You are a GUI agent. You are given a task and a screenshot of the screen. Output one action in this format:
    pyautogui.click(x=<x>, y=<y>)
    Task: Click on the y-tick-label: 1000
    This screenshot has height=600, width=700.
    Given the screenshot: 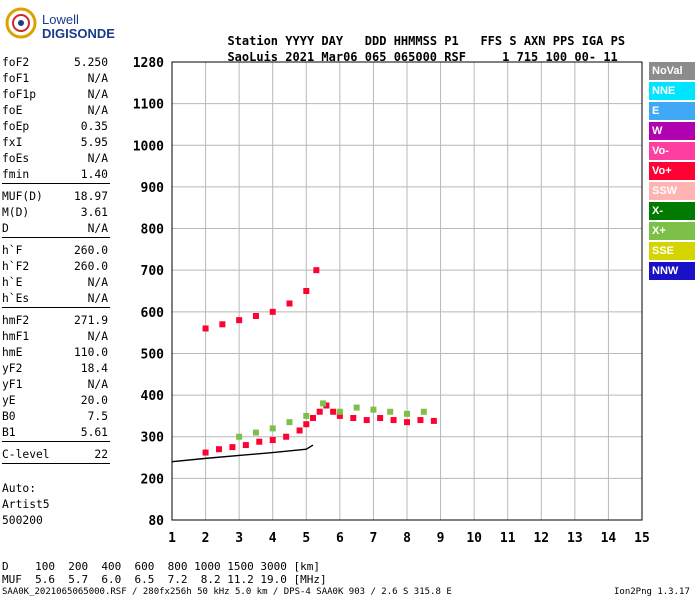 What is the action you would take?
    pyautogui.click(x=148, y=146)
    